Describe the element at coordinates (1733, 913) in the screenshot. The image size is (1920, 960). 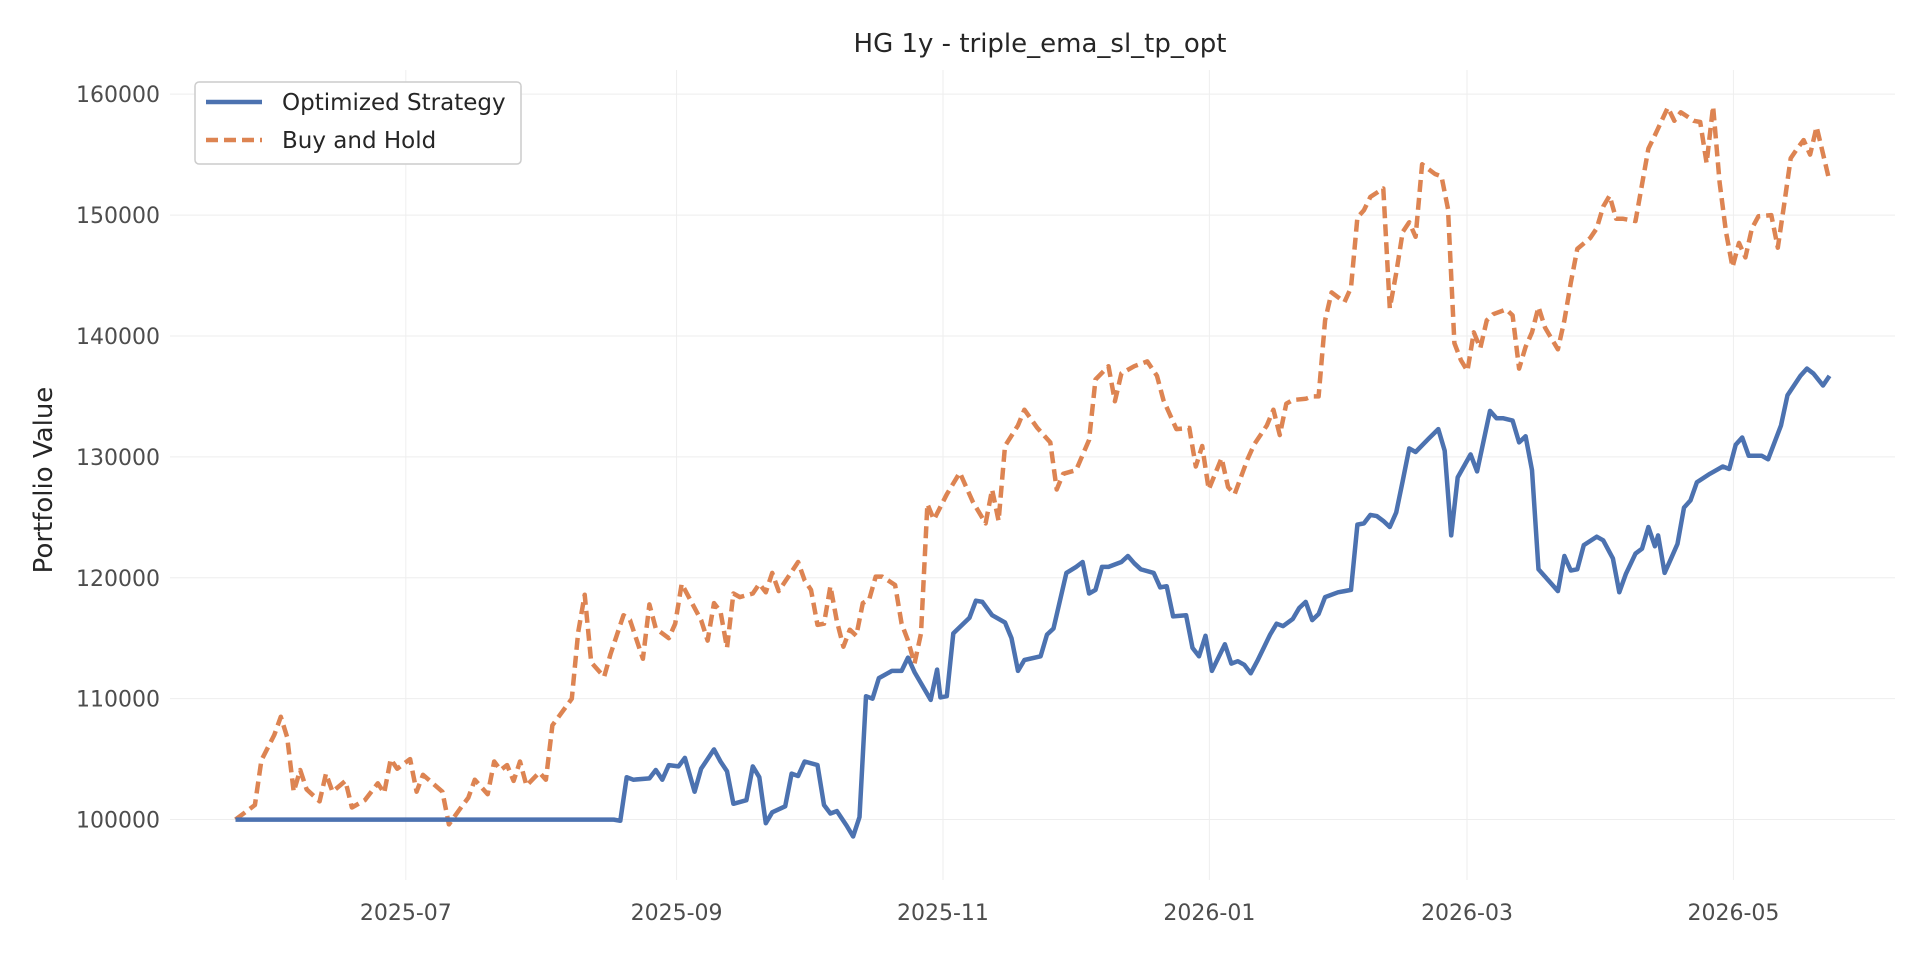
I see `x-tick-label: 2026-05` at that location.